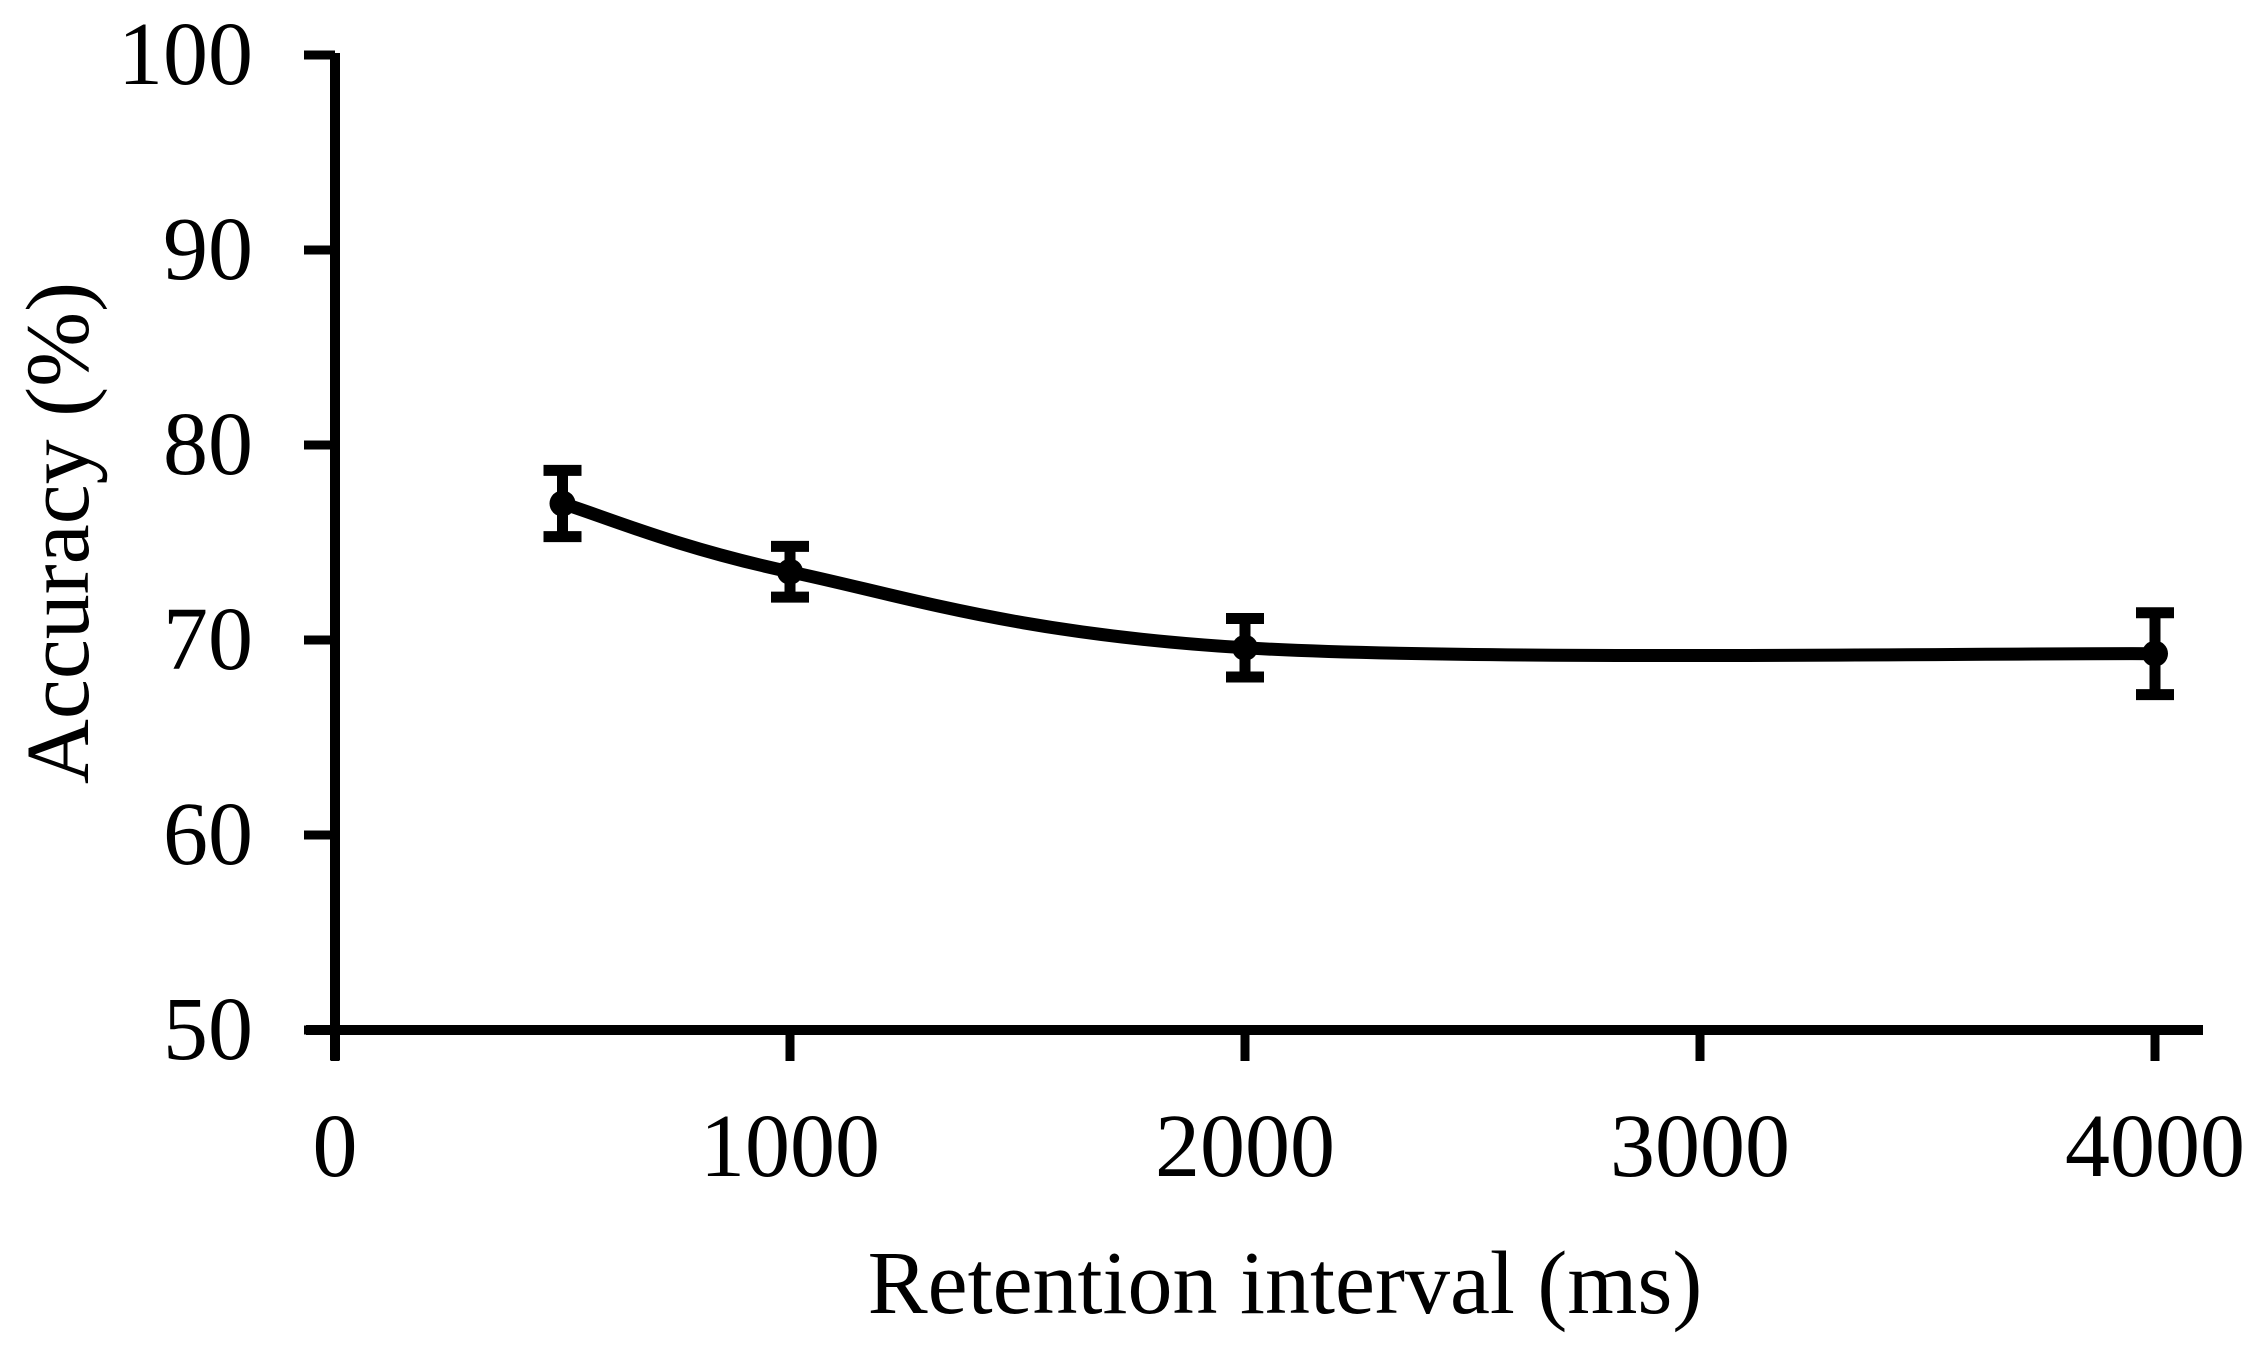 The width and height of the screenshot is (2253, 1354). What do you see at coordinates (208, 1029) in the screenshot?
I see `y-tick-label: 50` at bounding box center [208, 1029].